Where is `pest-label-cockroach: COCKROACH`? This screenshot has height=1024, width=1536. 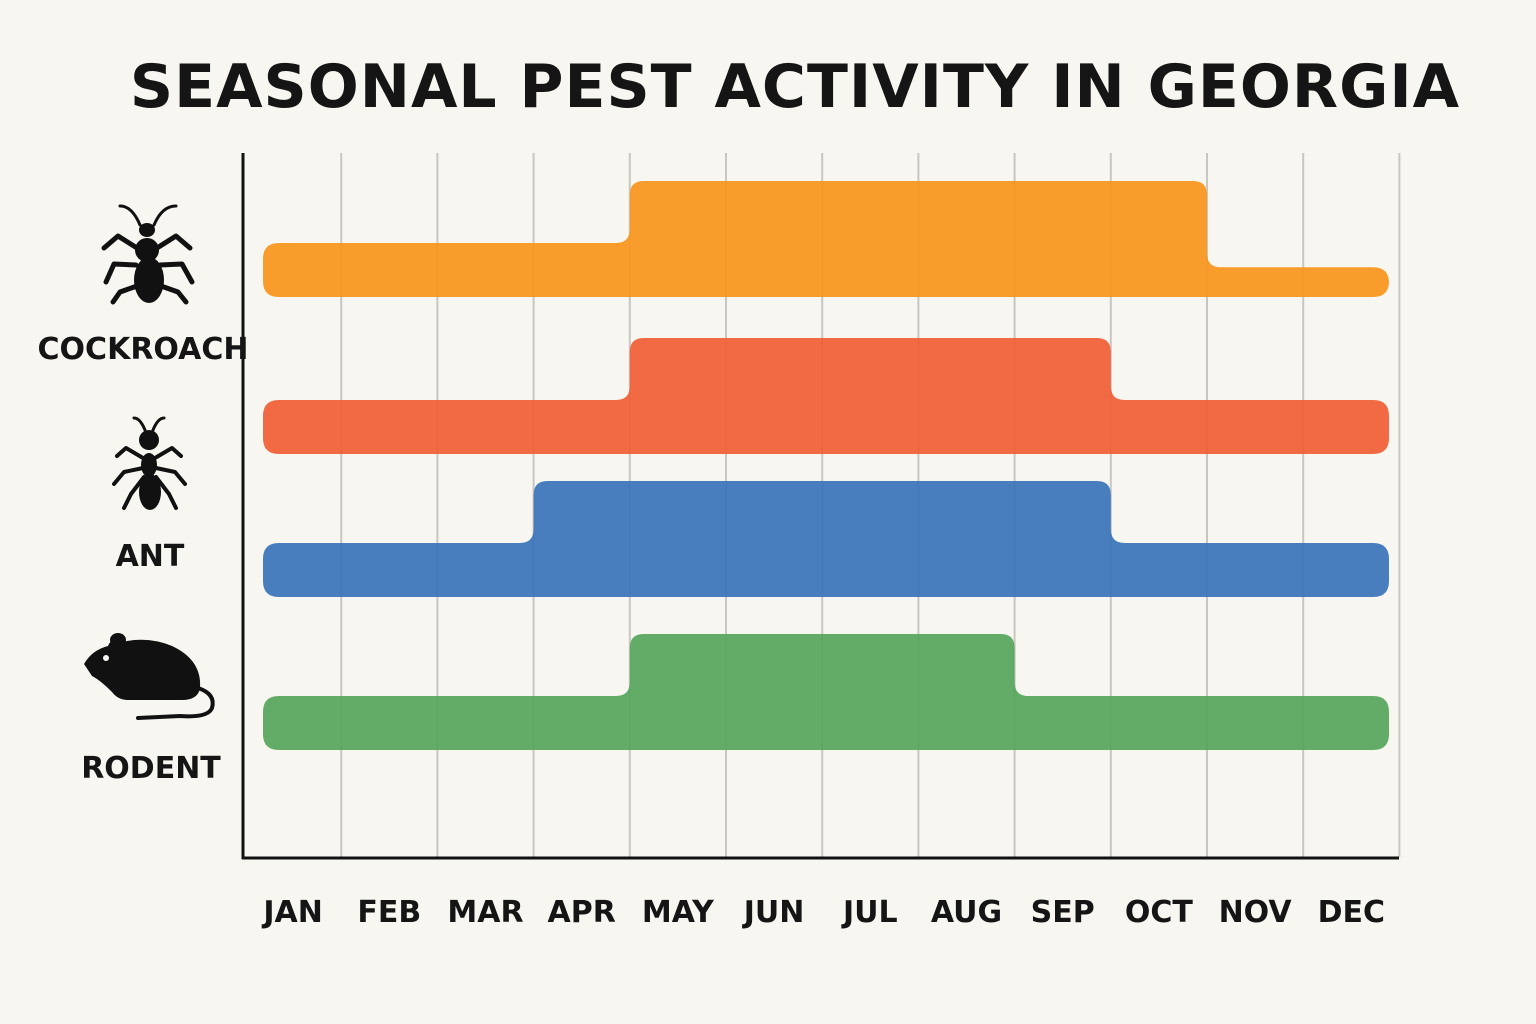 pest-label-cockroach: COCKROACH is located at coordinates (143, 349).